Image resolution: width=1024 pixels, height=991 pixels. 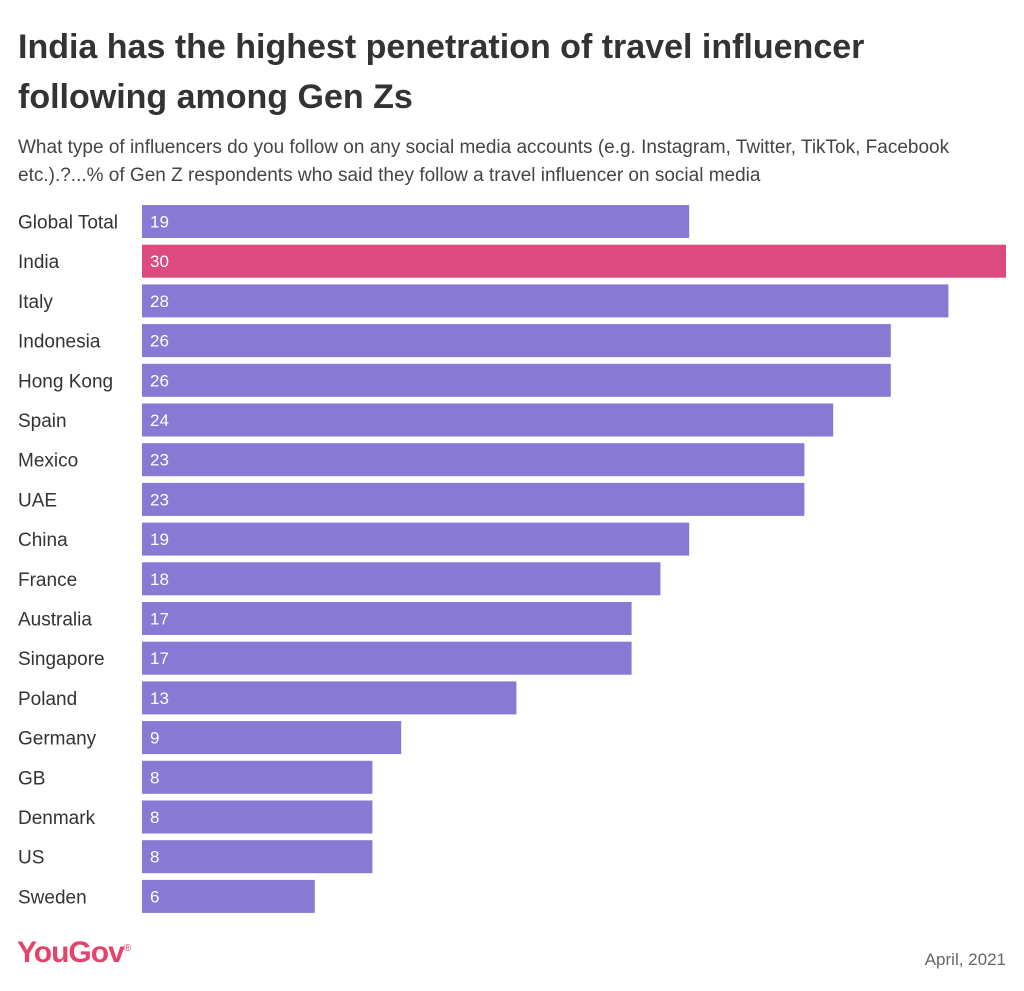 What do you see at coordinates (42, 421) in the screenshot?
I see `category-label-spain: Spain` at bounding box center [42, 421].